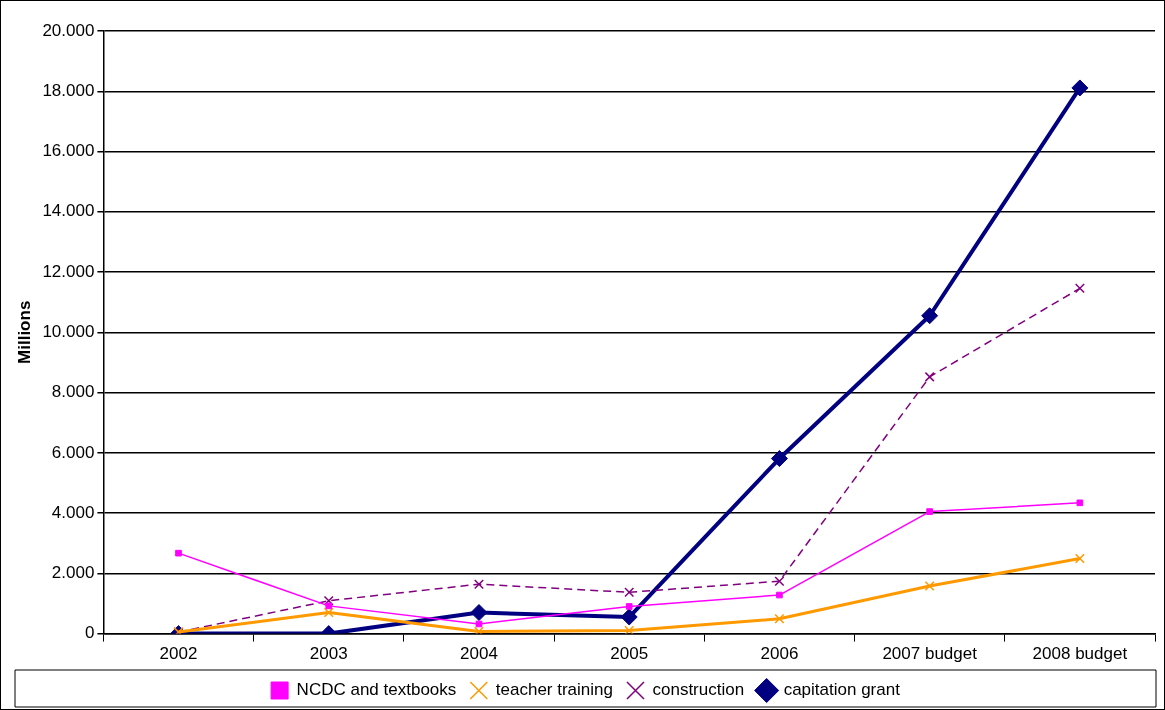 Image resolution: width=1165 pixels, height=710 pixels. What do you see at coordinates (24, 332) in the screenshot?
I see `y-axis-title: Millions` at bounding box center [24, 332].